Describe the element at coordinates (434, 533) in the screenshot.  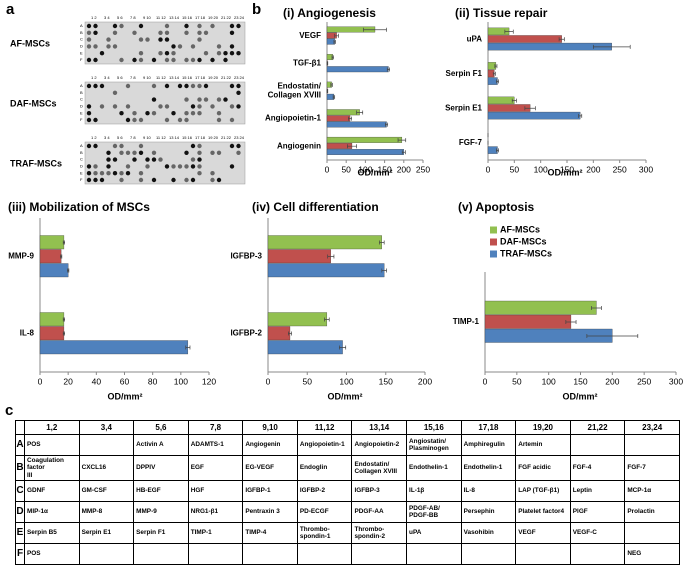
I see `table-cell: uPA` at that location.